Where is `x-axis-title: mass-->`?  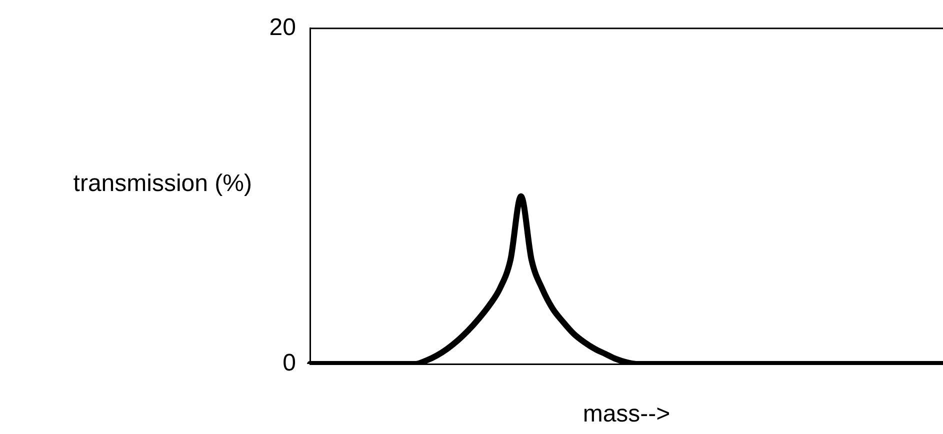
x-axis-title: mass--> is located at coordinates (626, 414).